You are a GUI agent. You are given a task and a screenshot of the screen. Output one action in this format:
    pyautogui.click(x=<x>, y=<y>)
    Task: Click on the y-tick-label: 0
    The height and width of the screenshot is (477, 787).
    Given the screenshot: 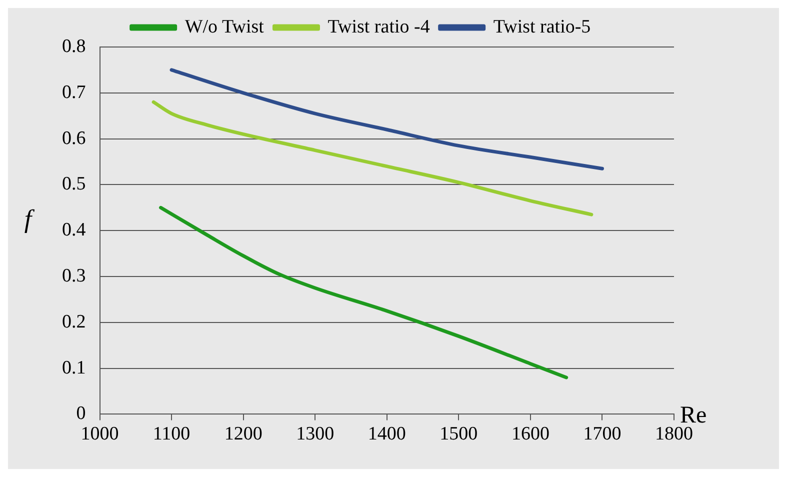 What is the action you would take?
    pyautogui.click(x=81, y=413)
    